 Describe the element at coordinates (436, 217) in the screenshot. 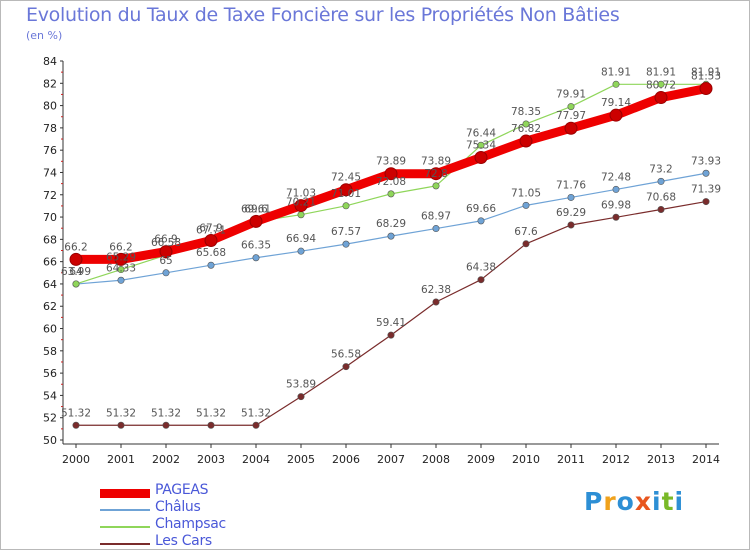

I see `data-label-ch-lus: 68.97` at that location.